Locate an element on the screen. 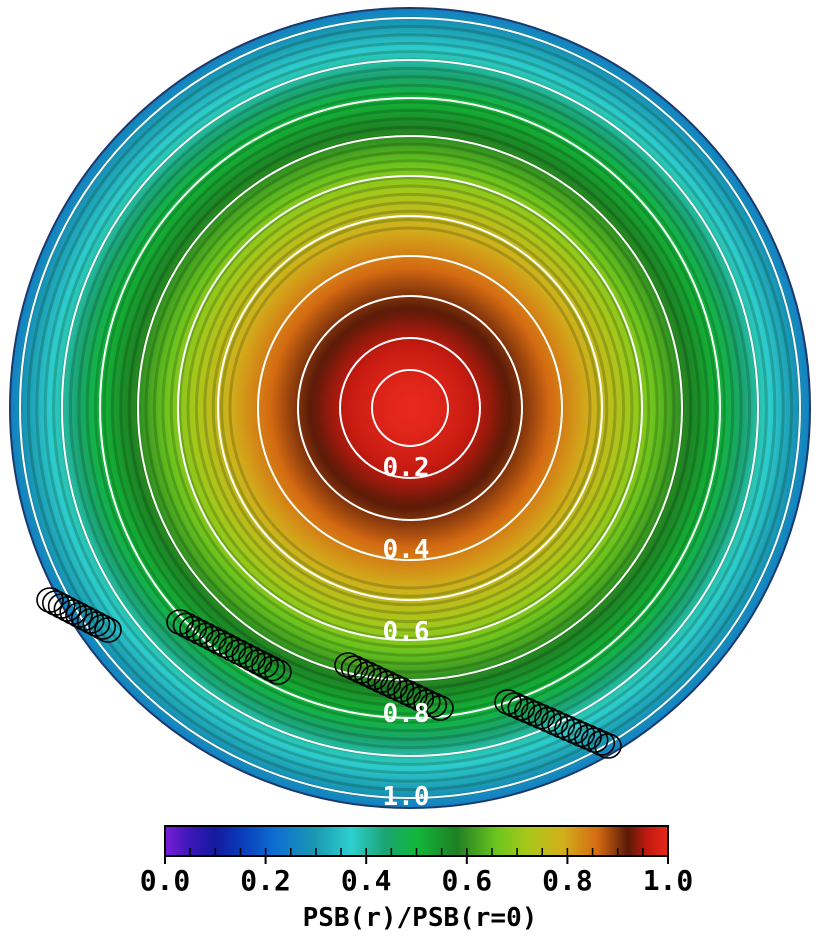 The height and width of the screenshot is (943, 836). contour-label-0-4: 0.4 is located at coordinates (406, 550).